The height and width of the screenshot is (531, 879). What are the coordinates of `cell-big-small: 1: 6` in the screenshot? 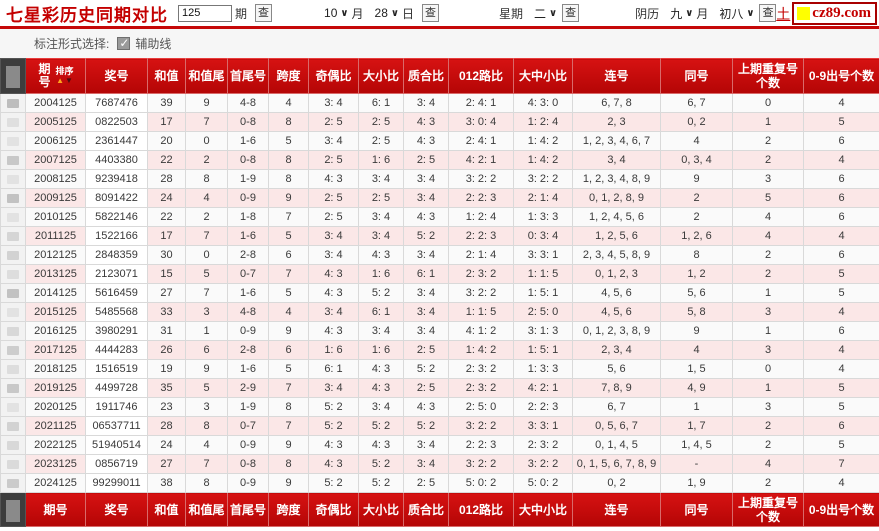 It's located at (381, 350).